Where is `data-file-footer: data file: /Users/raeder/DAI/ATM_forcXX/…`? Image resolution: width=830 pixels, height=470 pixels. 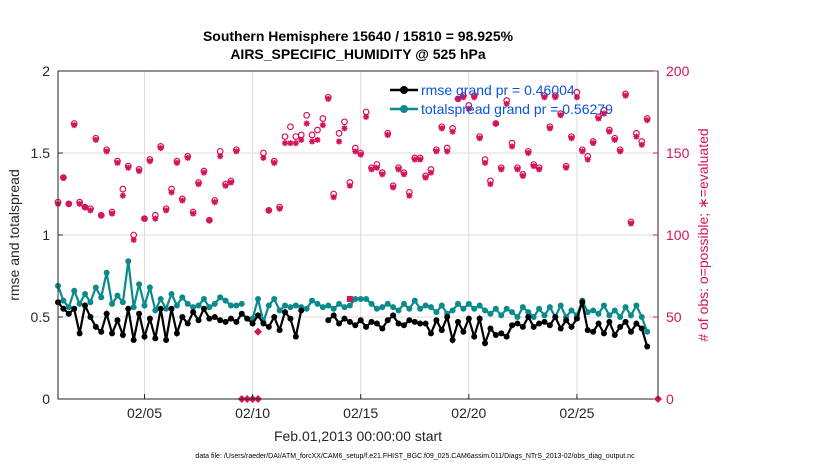
data-file-footer: data file: /Users/raeder/DAI/ATM_forcXX/… is located at coordinates (415, 456).